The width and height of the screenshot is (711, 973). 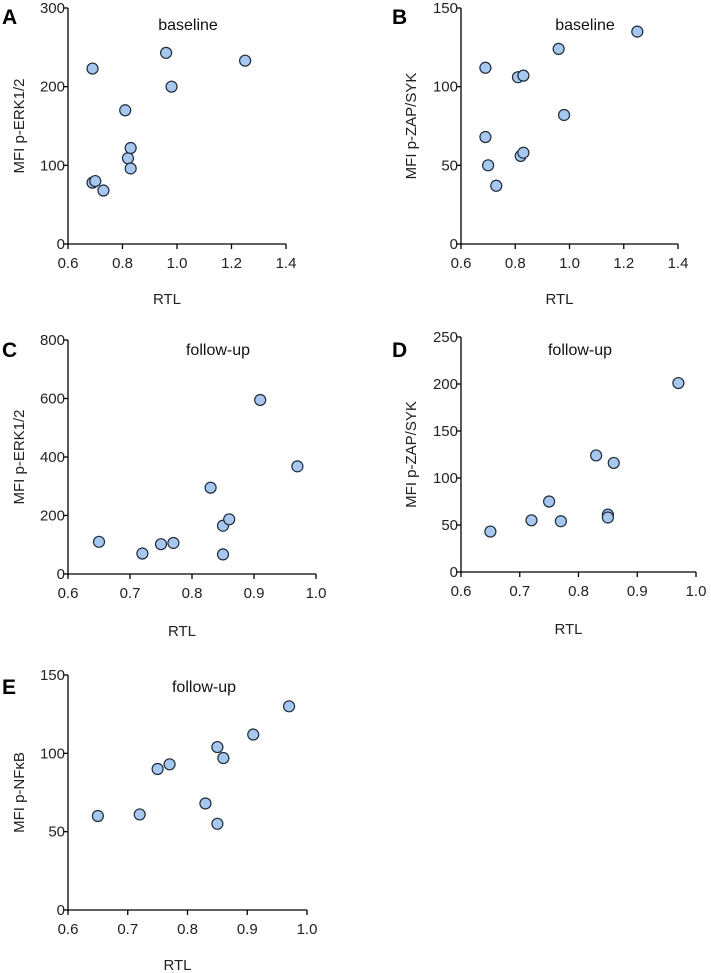 What do you see at coordinates (585, 25) in the screenshot?
I see `chart-title: baseline` at bounding box center [585, 25].